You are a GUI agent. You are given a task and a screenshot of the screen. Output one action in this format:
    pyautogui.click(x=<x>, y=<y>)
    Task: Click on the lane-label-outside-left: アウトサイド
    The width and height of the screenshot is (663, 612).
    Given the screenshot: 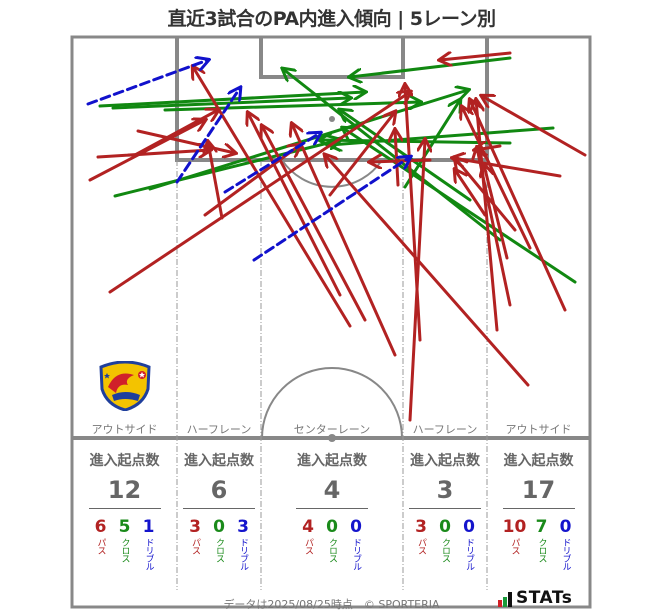 What is the action you would take?
    pyautogui.click(x=124, y=429)
    